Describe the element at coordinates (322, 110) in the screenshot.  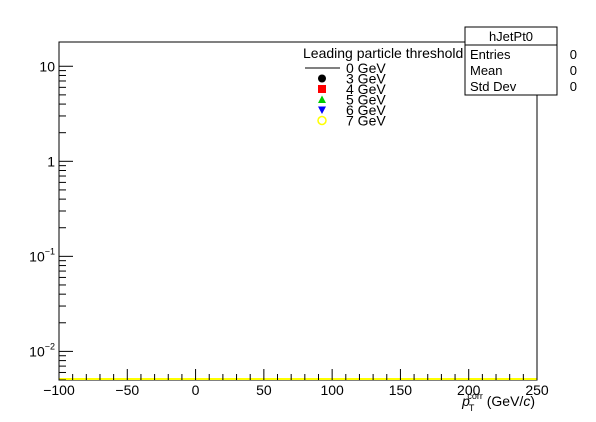
I see `legend-marker-6-gev` at that location.